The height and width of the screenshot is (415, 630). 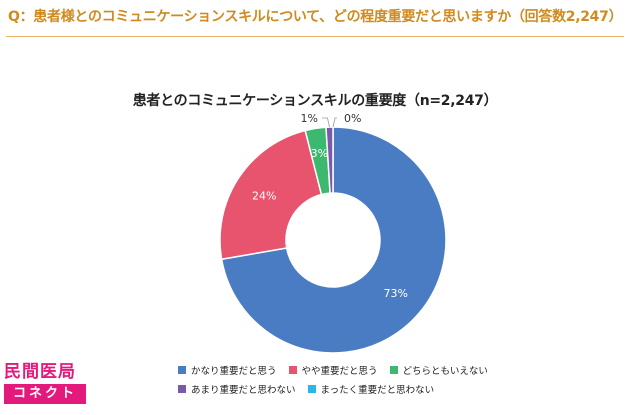 I want to click on legend-item: どちらともいえない, so click(x=438, y=370).